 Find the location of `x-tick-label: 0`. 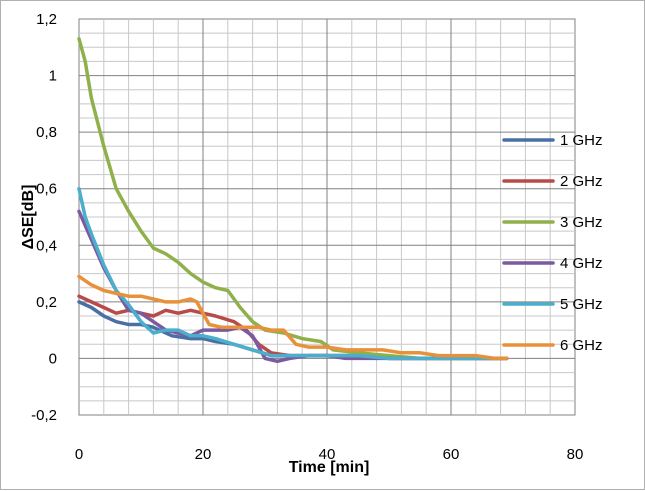

x-tick-label: 0 is located at coordinates (79, 454).